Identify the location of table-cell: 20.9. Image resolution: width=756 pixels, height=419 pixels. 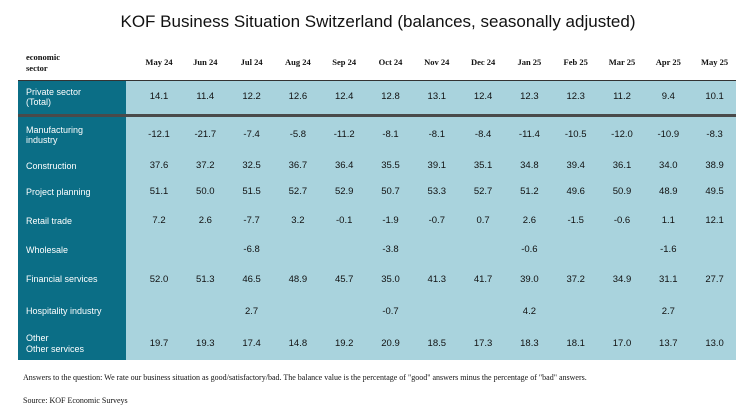
(390, 343).